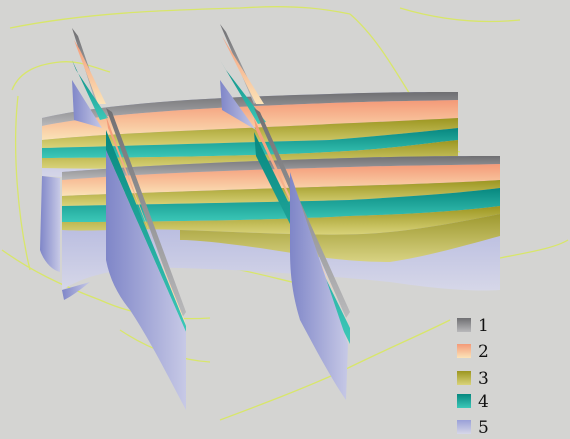 This screenshot has height=439, width=570. What do you see at coordinates (250, 133) in the screenshot?
I see `layer-3-band` at bounding box center [250, 133].